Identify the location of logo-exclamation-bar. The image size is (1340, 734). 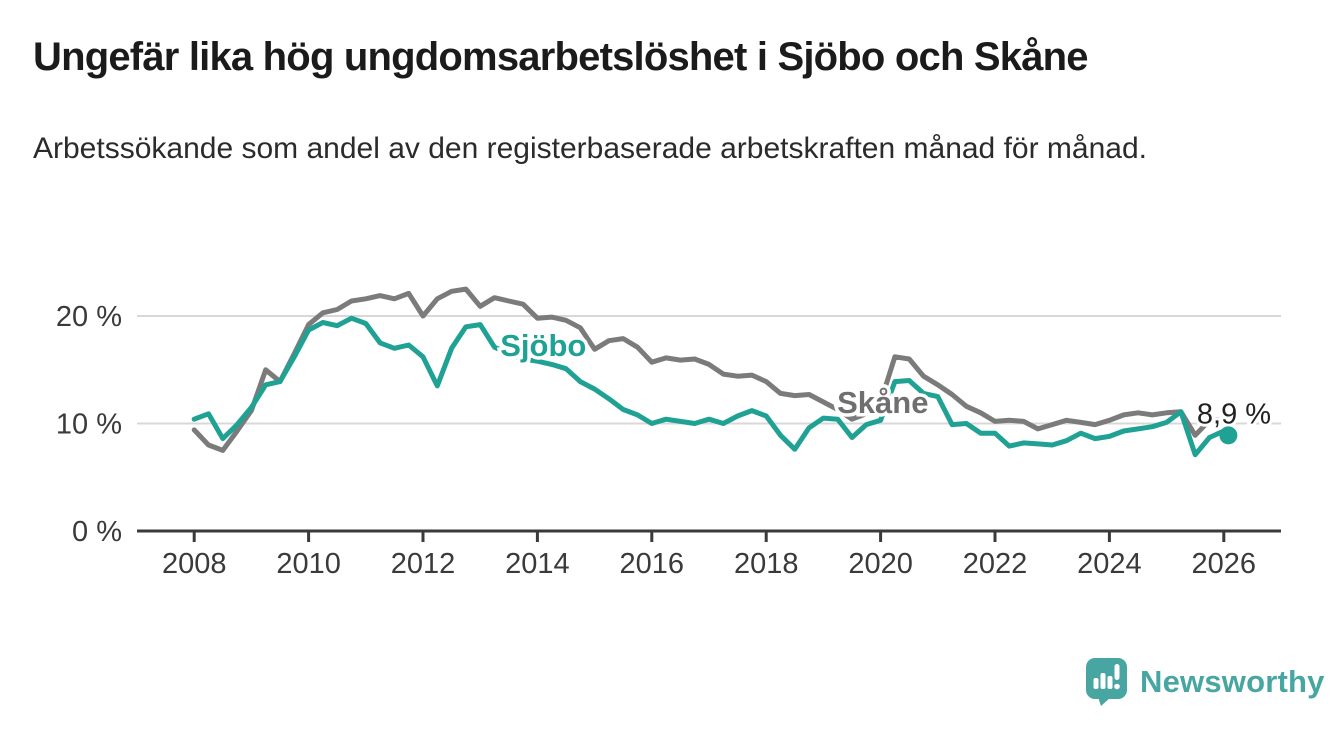
(1117, 672).